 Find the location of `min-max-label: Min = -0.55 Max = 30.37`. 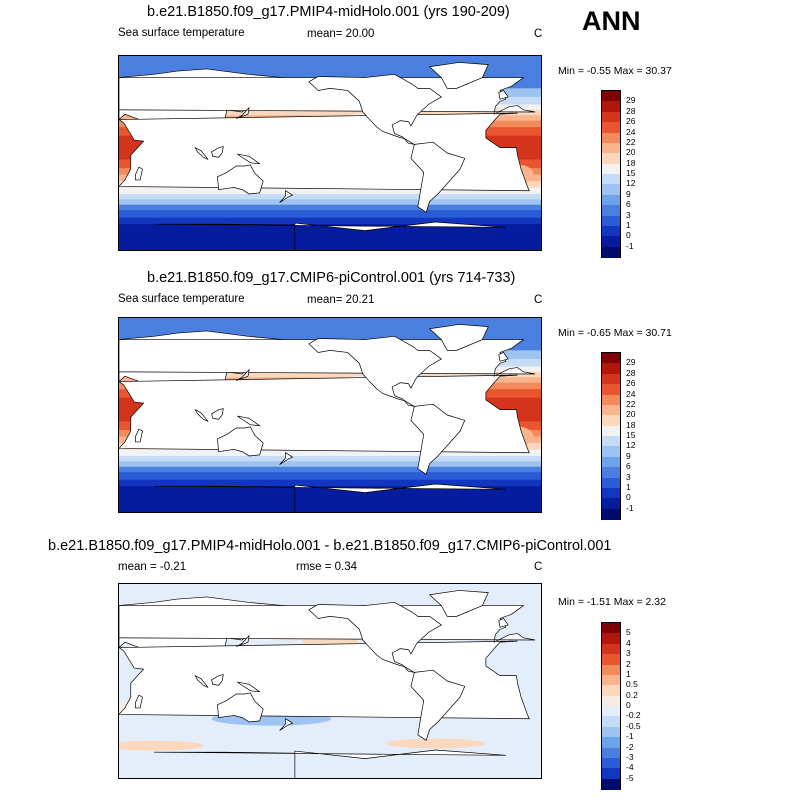

min-max-label: Min = -0.55 Max = 30.37 is located at coordinates (615, 71).